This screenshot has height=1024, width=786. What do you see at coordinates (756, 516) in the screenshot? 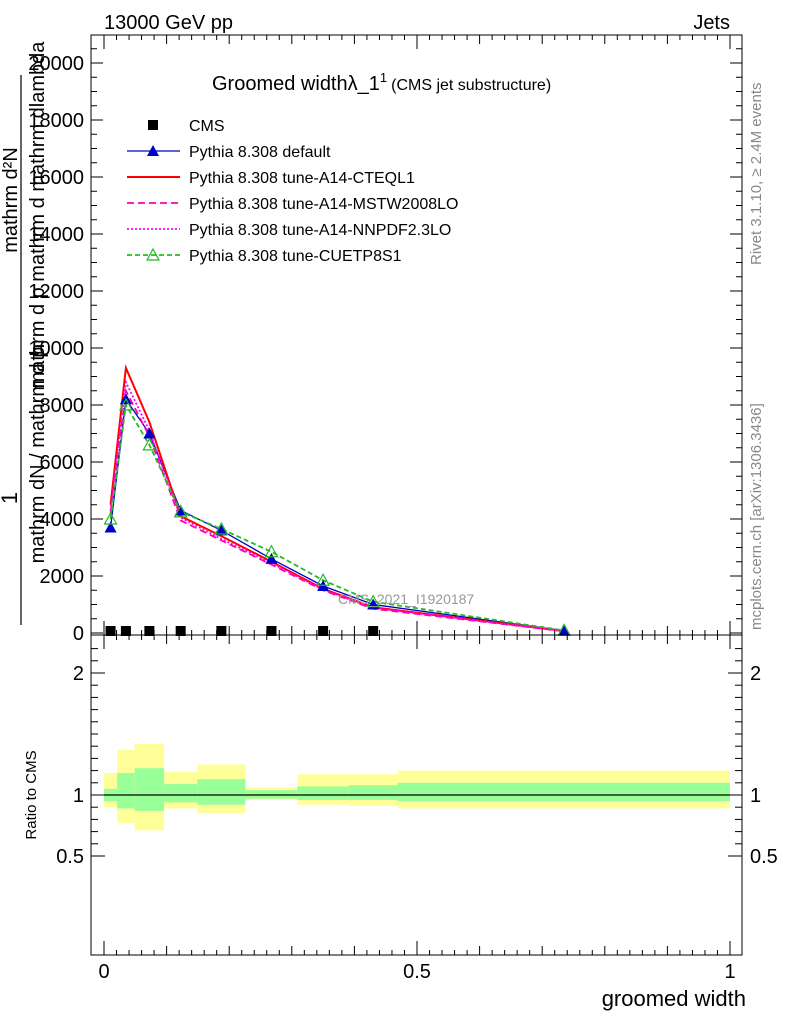
I see `mcplots-label: mcplots.cern.ch [arXiv:1306.3436]` at bounding box center [756, 516].